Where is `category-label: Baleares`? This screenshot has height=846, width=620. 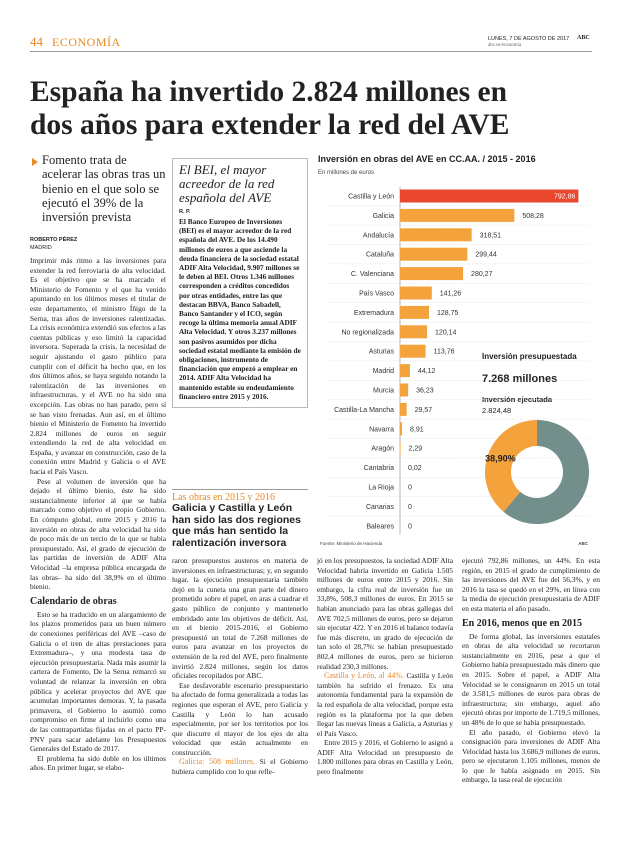
category-label: Baleares is located at coordinates (380, 526).